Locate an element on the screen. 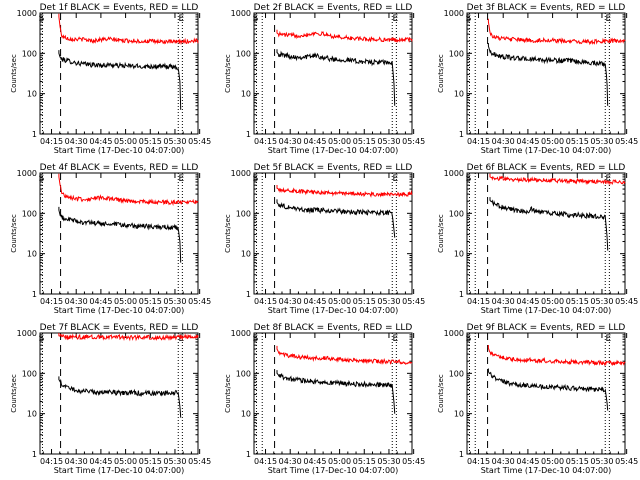  chart-7-xtick-label: 05:00 is located at coordinates (125, 461).